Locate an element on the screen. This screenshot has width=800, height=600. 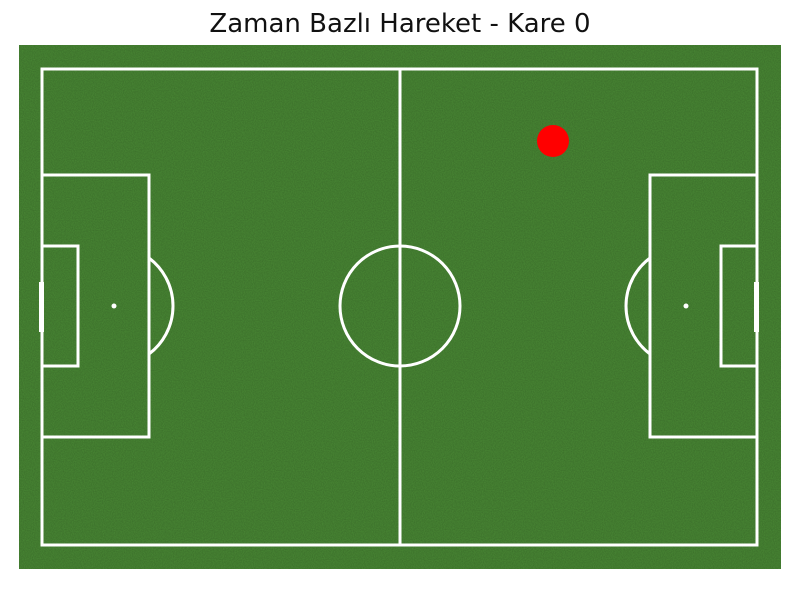
page-title: Zaman Bazlı Hareket - Kare 0 is located at coordinates (400, 24).